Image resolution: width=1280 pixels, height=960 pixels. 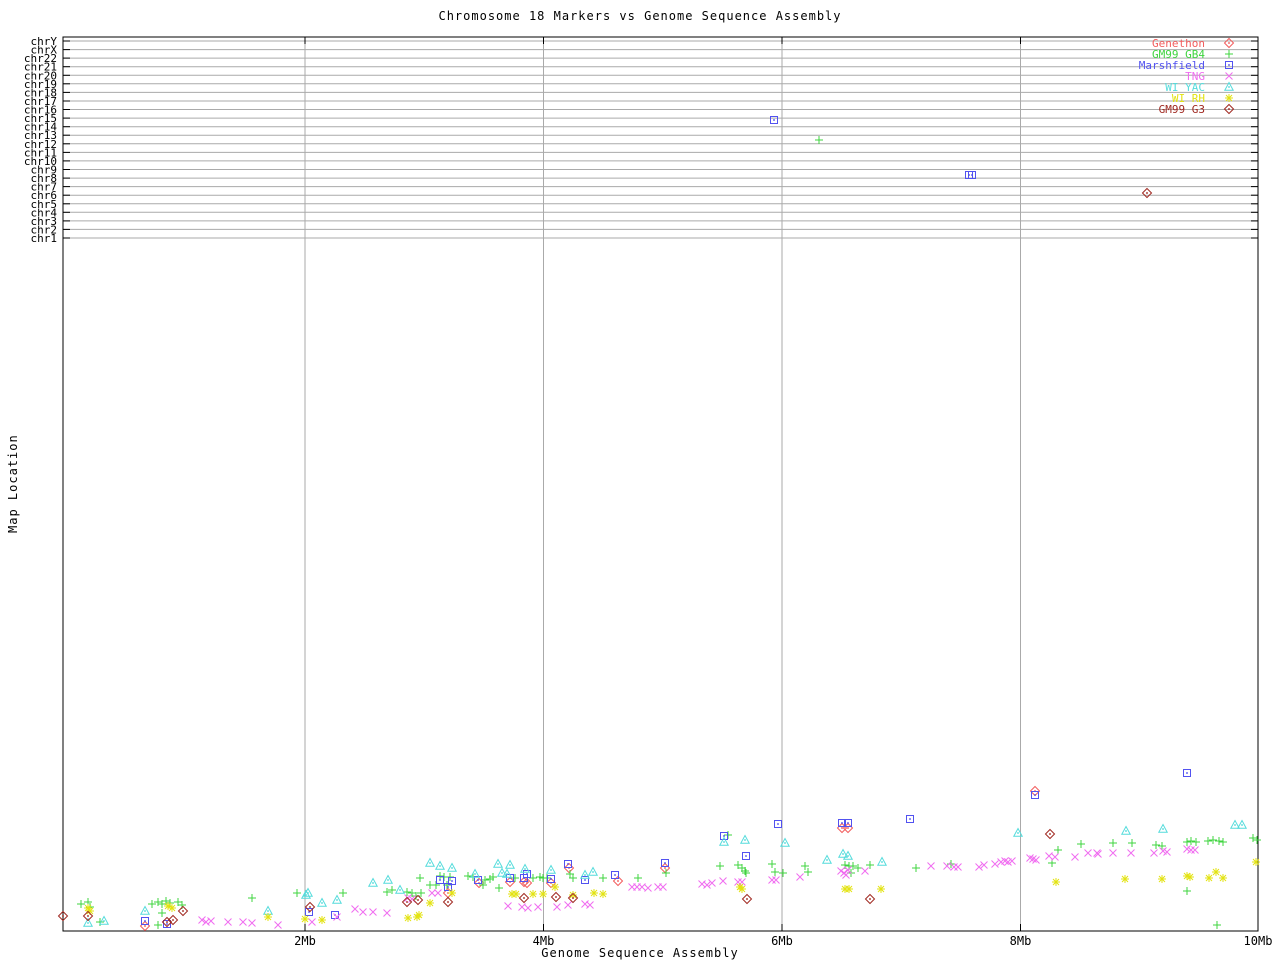 What do you see at coordinates (1178, 43) in the screenshot?
I see `legend-label-genethon: Genethon` at bounding box center [1178, 43].